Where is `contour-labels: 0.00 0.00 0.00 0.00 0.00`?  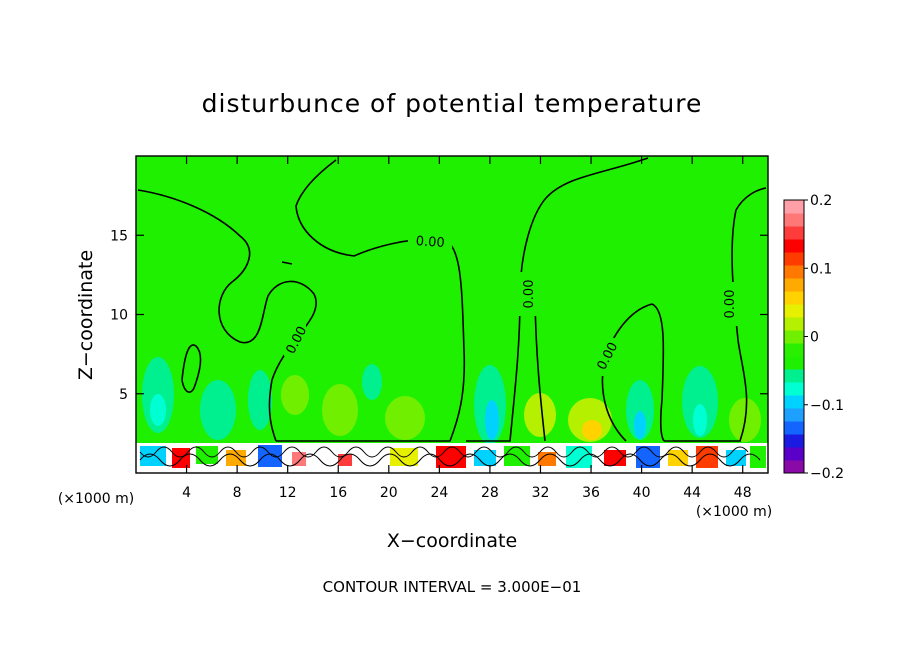 contour-labels: 0.00 0.00 0.00 0.00 0.00 is located at coordinates (512, 304).